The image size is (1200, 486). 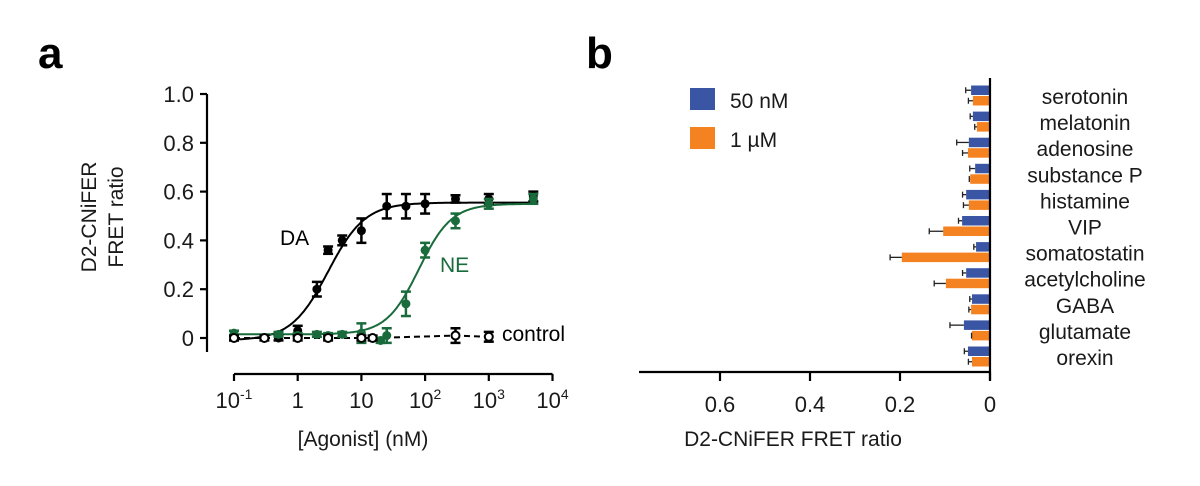 What do you see at coordinates (1085, 201) in the screenshot?
I see `category-label: histamine` at bounding box center [1085, 201].